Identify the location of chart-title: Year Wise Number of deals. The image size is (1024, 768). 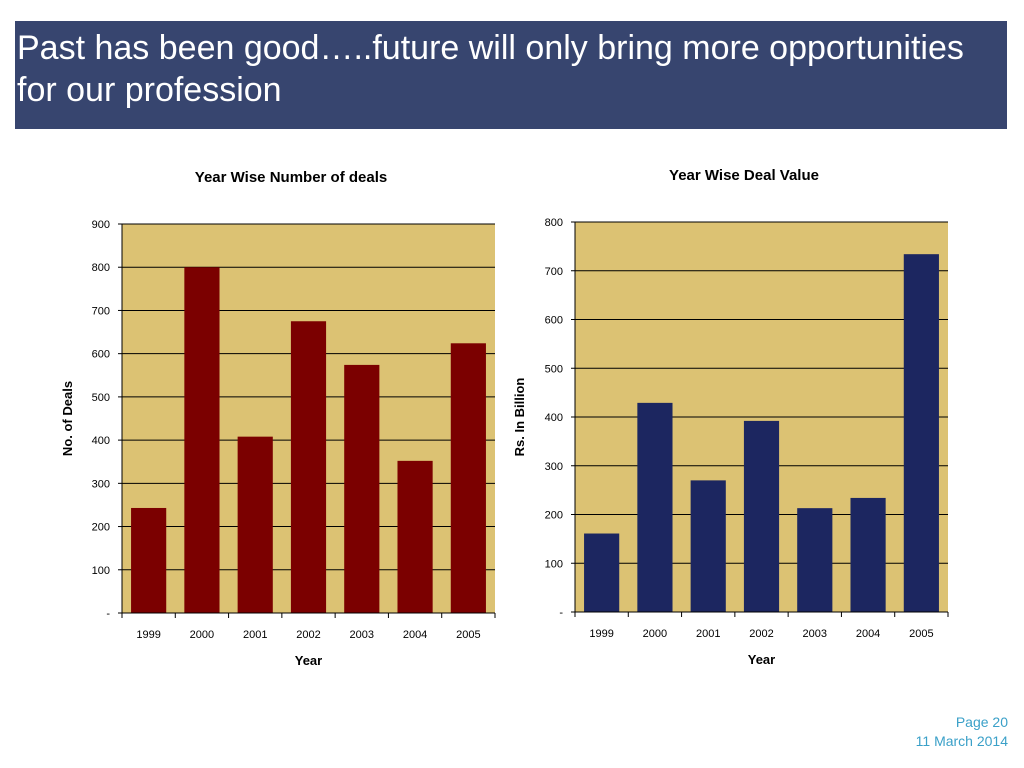
(291, 177).